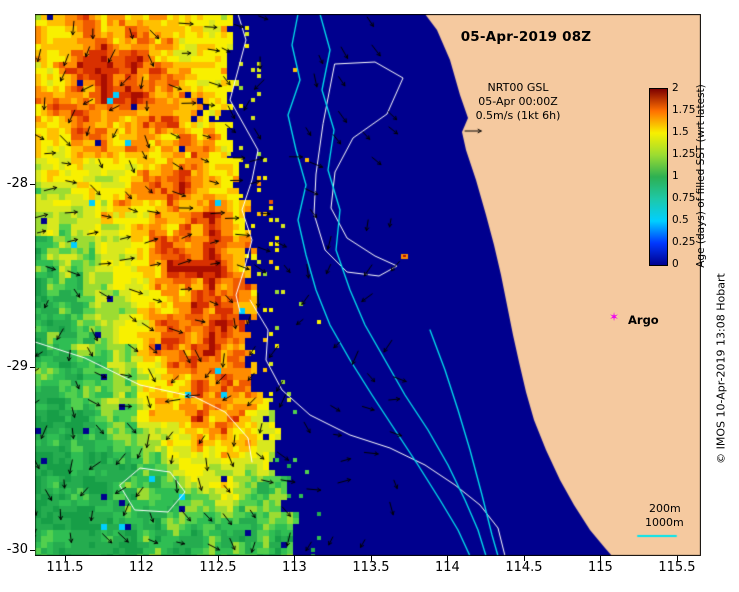  Describe the element at coordinates (675, 264) in the screenshot. I see `colorbar-tick-label: 0` at that location.